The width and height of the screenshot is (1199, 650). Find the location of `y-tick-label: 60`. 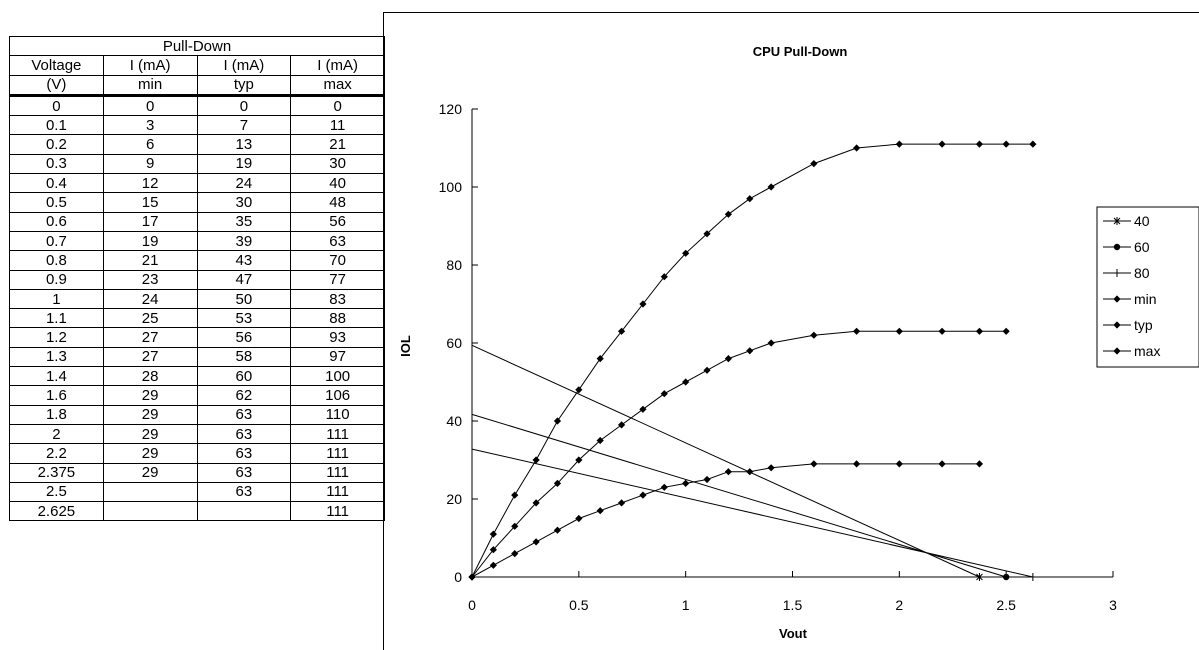

y-tick-label: 60 is located at coordinates (454, 343).